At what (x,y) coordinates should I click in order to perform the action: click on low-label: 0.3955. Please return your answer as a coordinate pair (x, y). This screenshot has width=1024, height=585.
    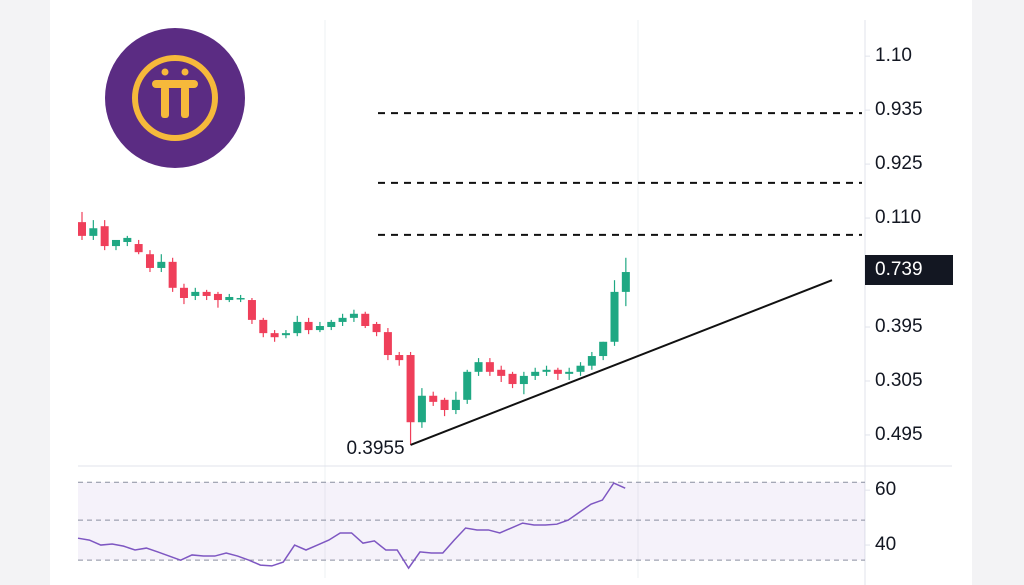
    Looking at the image, I should click on (375, 448).